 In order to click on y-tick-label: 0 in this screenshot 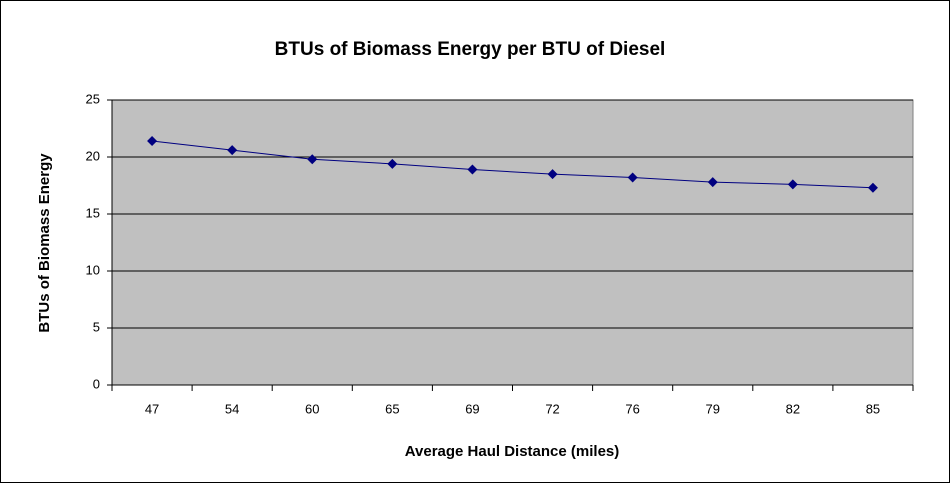, I will do `click(96, 383)`.